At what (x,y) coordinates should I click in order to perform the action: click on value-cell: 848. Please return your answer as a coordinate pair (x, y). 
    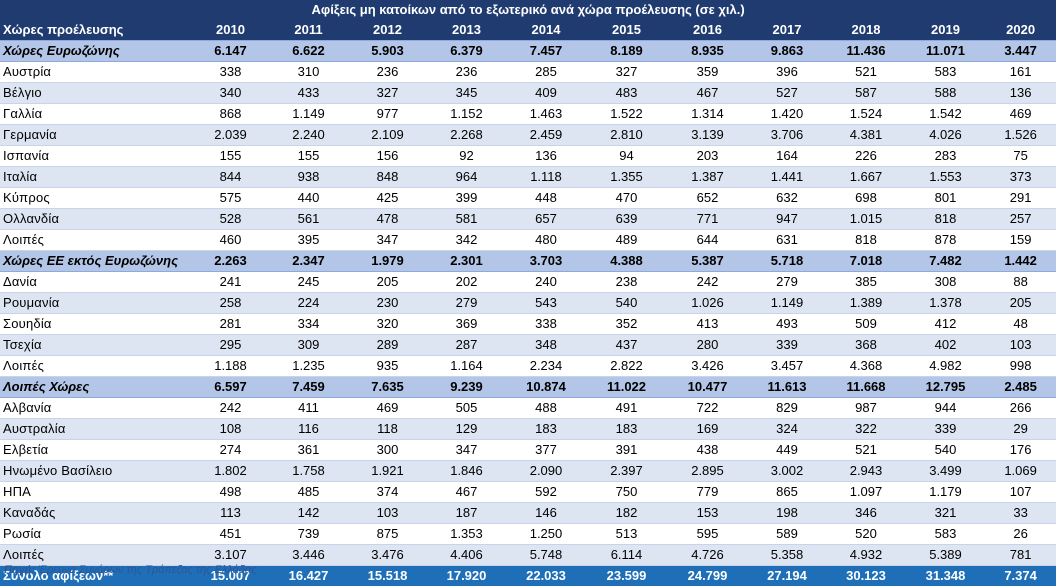
    Looking at the image, I should click on (387, 177).